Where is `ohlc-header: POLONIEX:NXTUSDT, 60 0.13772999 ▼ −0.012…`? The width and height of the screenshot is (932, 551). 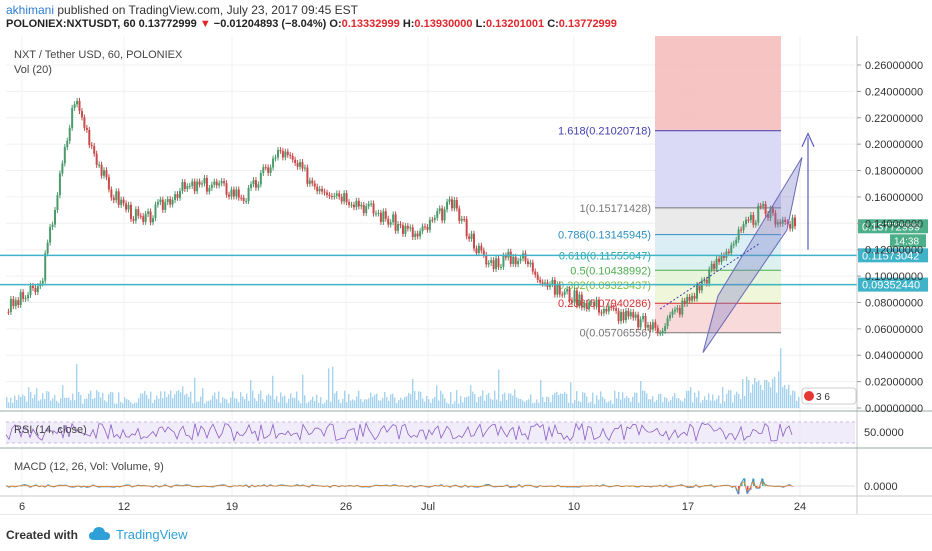 ohlc-header: POLONIEX:NXTUSDT, 60 0.13772999 ▼ −0.012… is located at coordinates (311, 24).